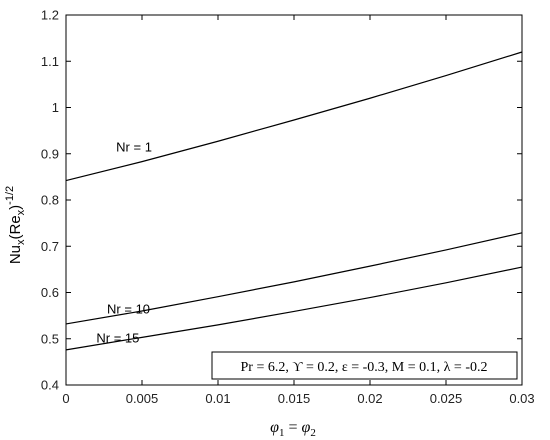 The width and height of the screenshot is (550, 440). Describe the element at coordinates (134, 146) in the screenshot. I see `series-label: Nr = 1` at that location.